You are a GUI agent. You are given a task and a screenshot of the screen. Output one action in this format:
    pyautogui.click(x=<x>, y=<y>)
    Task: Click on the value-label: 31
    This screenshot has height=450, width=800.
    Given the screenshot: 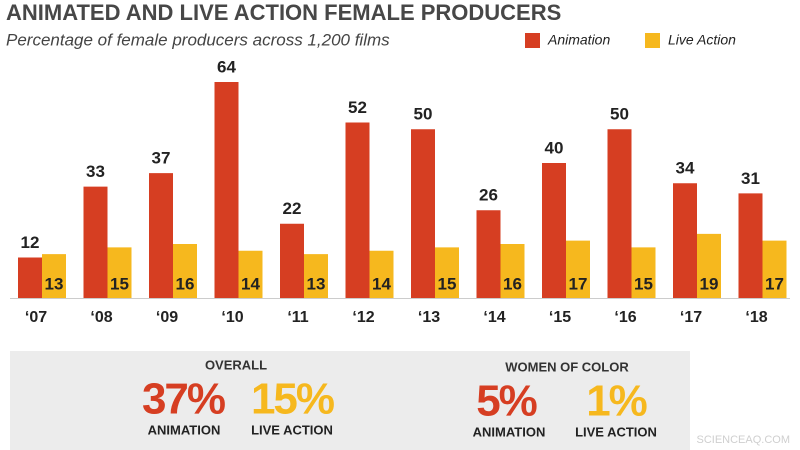 What is the action you would take?
    pyautogui.click(x=750, y=178)
    